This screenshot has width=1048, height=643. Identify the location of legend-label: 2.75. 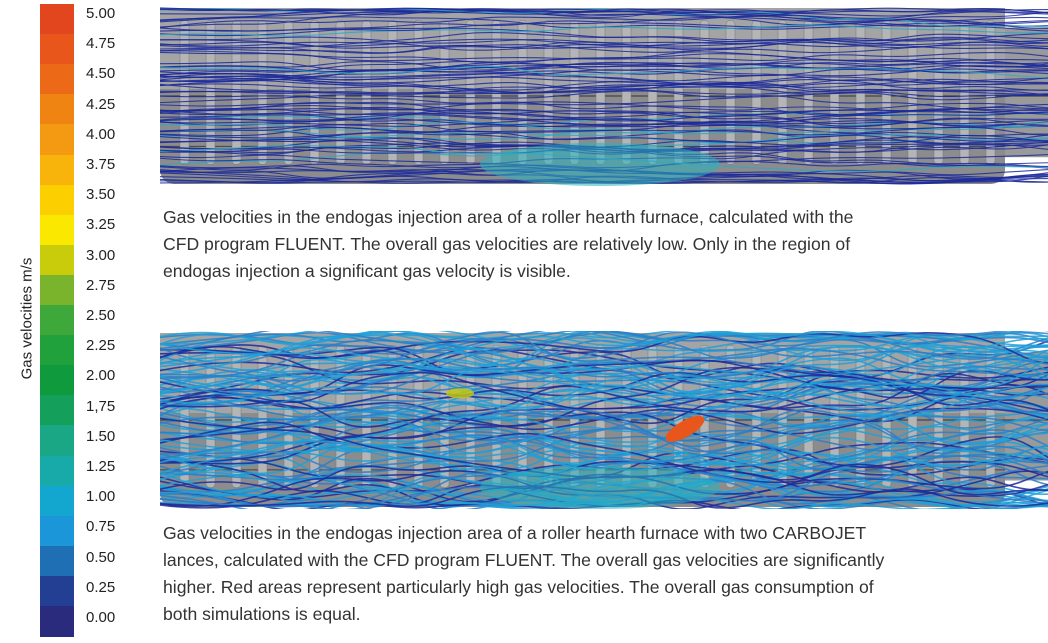
(101, 285).